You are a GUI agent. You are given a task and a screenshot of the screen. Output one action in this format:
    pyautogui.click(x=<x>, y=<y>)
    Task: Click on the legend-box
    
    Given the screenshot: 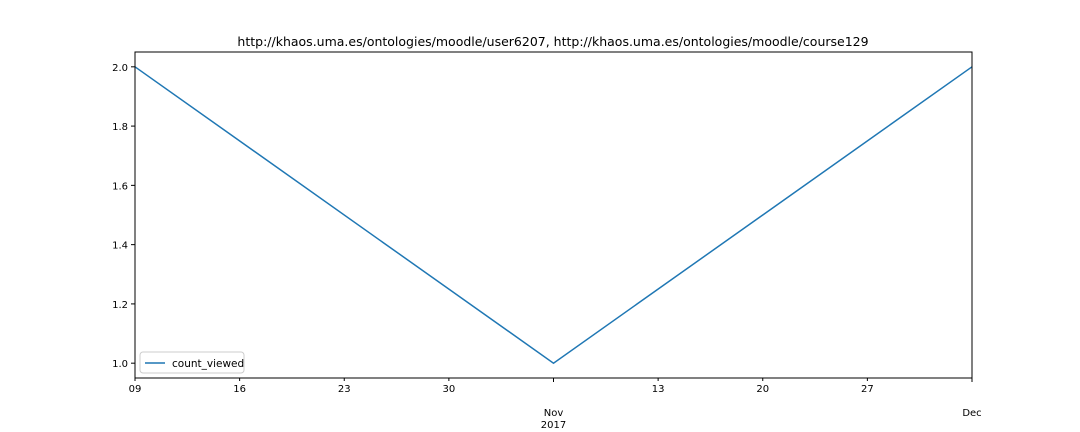 What is the action you would take?
    pyautogui.click(x=192, y=362)
    